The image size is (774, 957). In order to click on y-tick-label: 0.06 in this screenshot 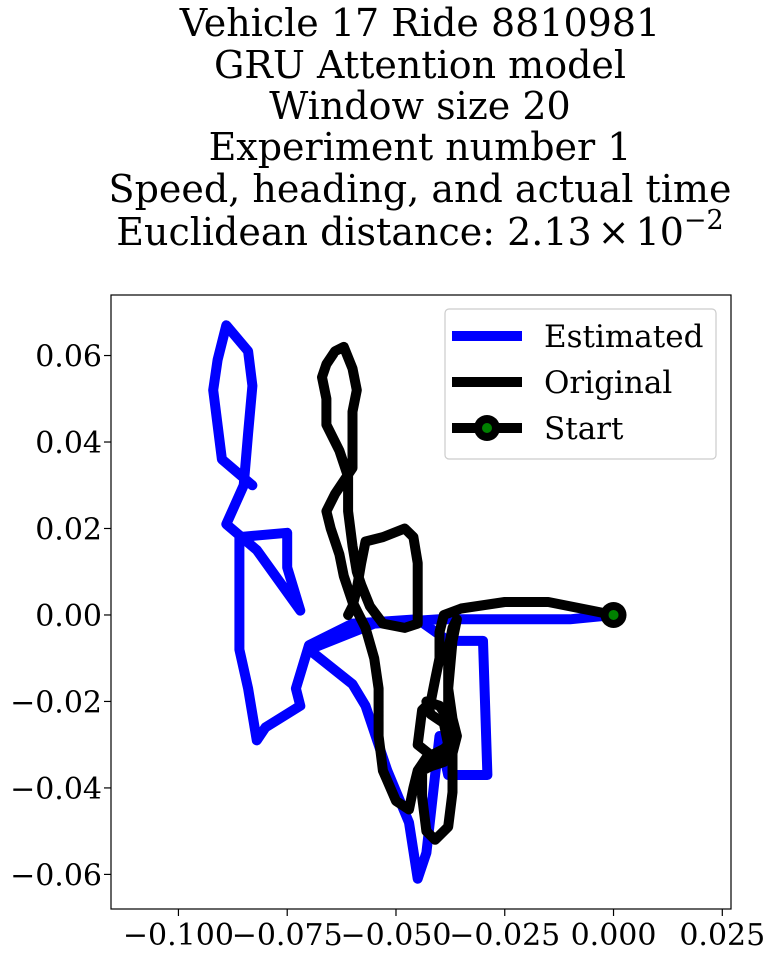, I will do `click(68, 357)`.